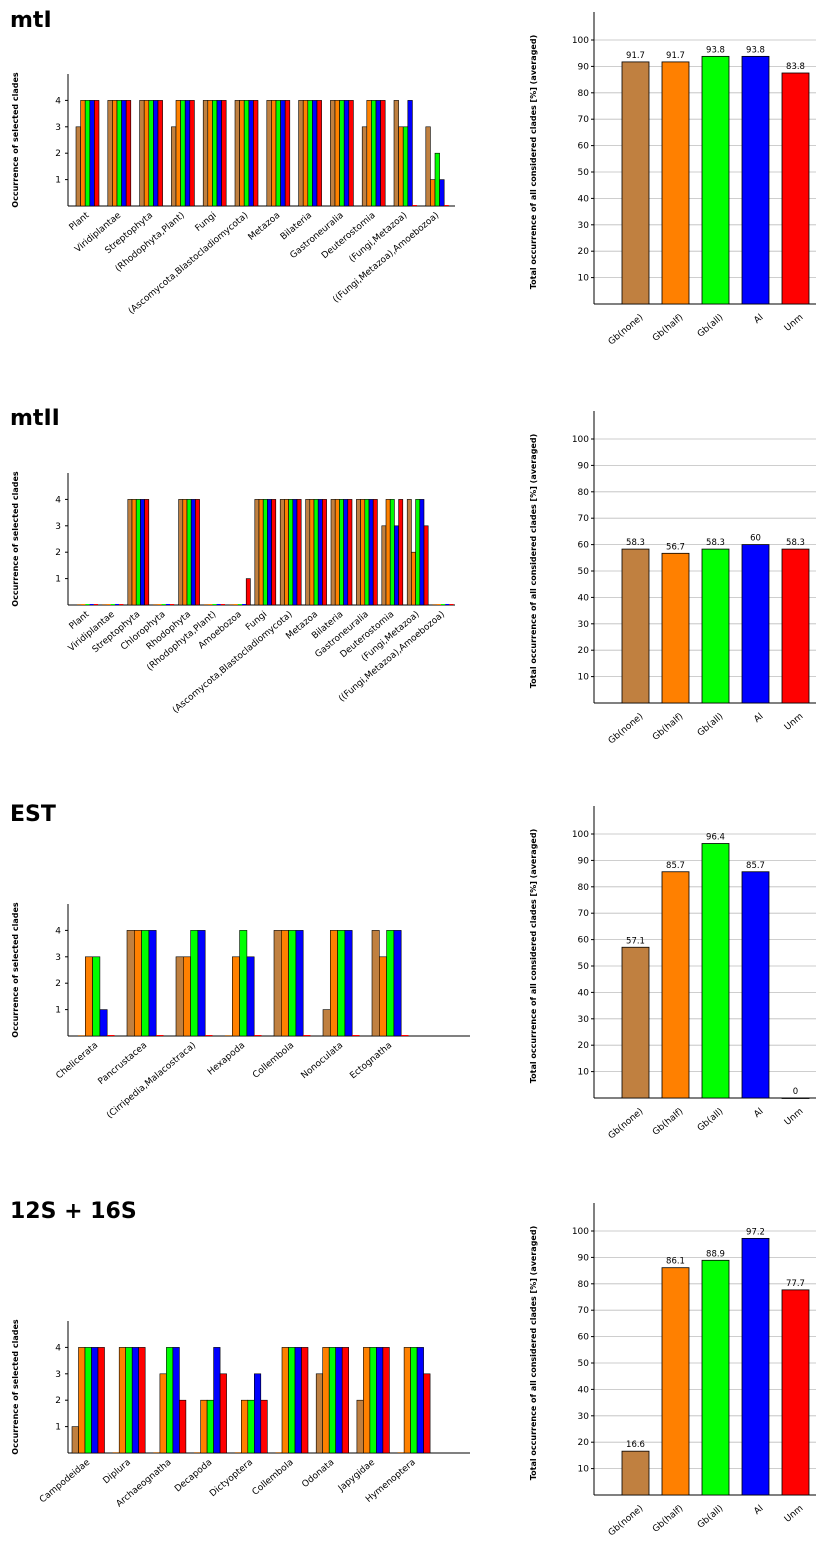 Image resolution: width=816 pixels, height=1541 pixels. What do you see at coordinates (299, 552) in the screenshot?
I see `bar-ascomycota-blastocladiomycota-unm` at bounding box center [299, 552].